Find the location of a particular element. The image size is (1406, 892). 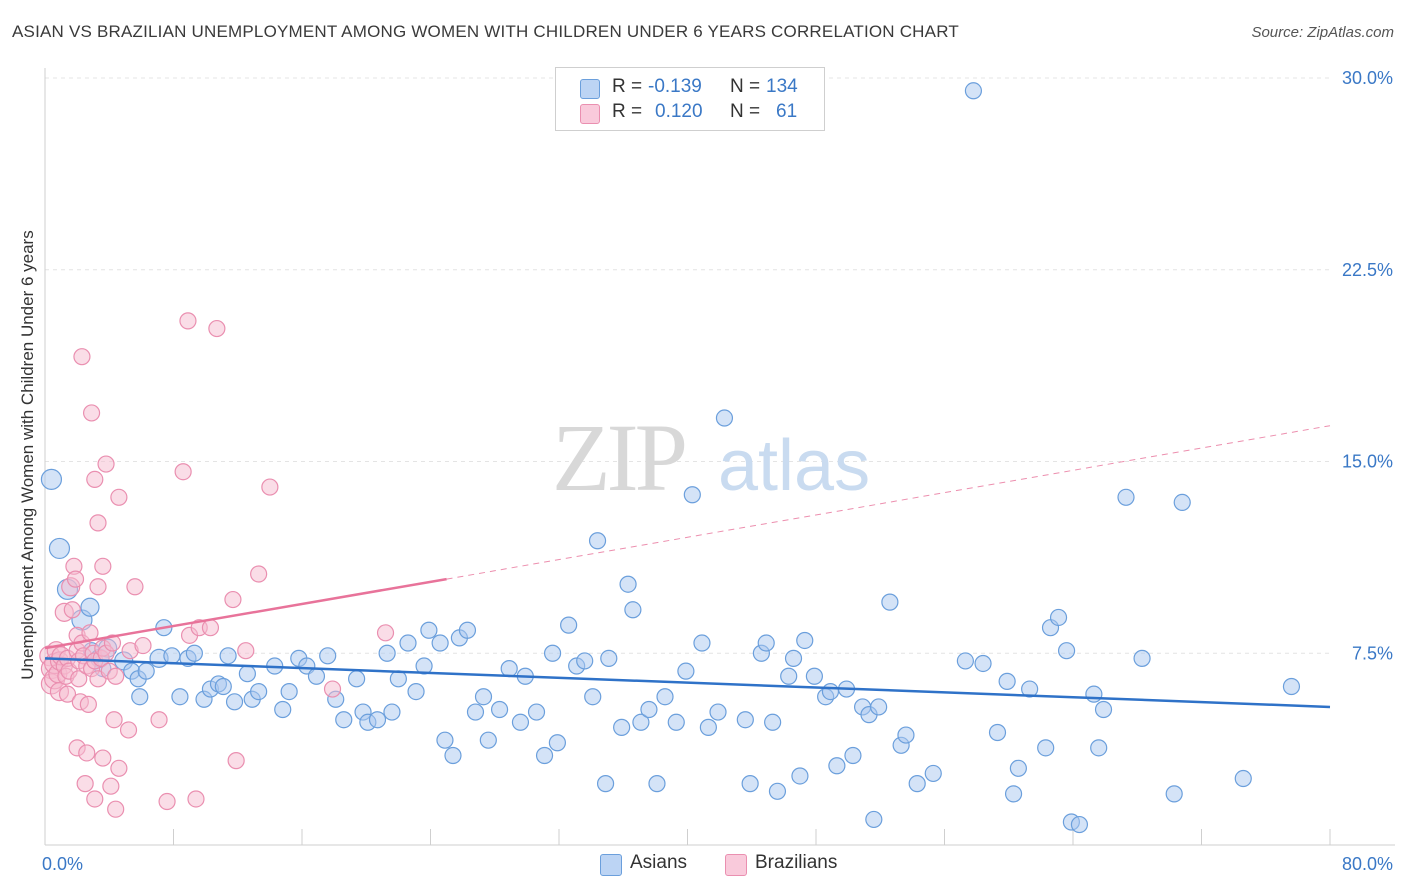

brazilian-points is located at coordinates (217, 565).